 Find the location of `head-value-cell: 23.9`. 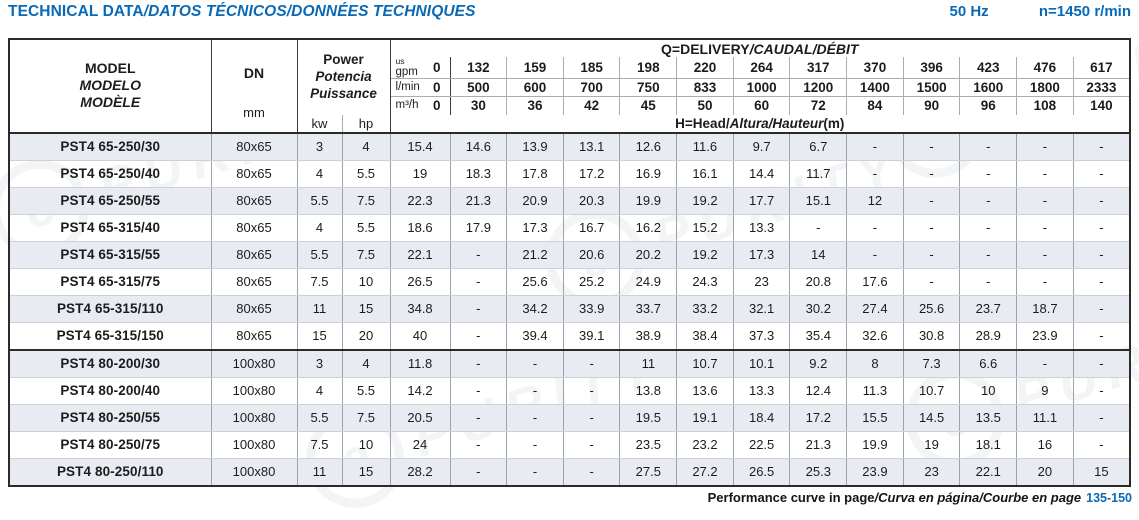

head-value-cell: 23.9 is located at coordinates (875, 471).